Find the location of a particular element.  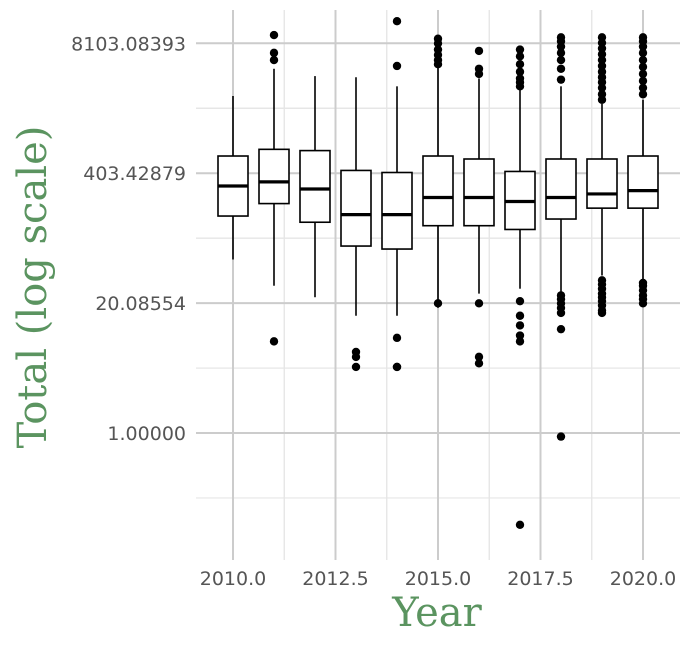

y-tick-labels: 1.00000 20.08554 403.42879 8103.08393 is located at coordinates (128, 239).